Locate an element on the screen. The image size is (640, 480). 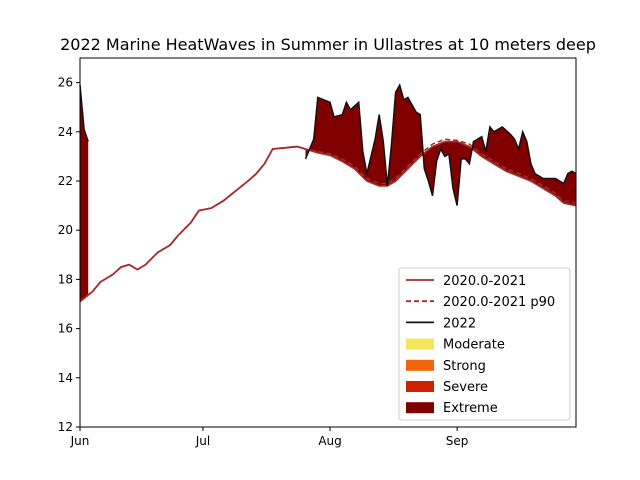
y-tick-label-20: 20 is located at coordinates (65, 230).